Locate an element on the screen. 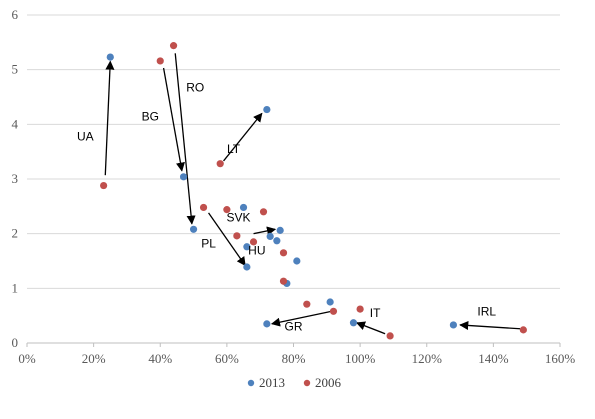 The width and height of the screenshot is (595, 419). label-pl: PL is located at coordinates (208, 243).